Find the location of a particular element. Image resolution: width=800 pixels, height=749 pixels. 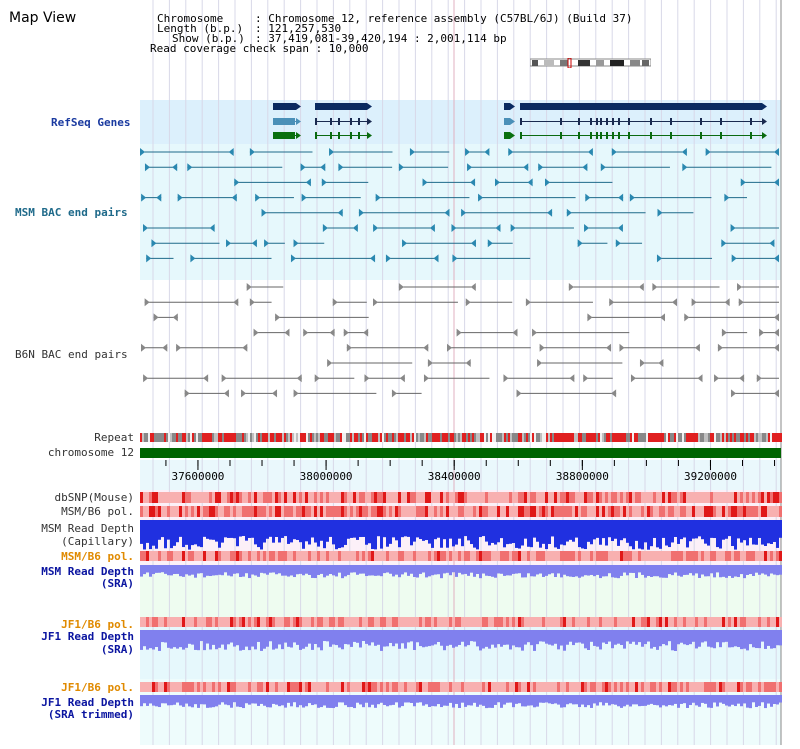

jf1-depth-sra-label: JF1 Read Depth is located at coordinates (87, 636).